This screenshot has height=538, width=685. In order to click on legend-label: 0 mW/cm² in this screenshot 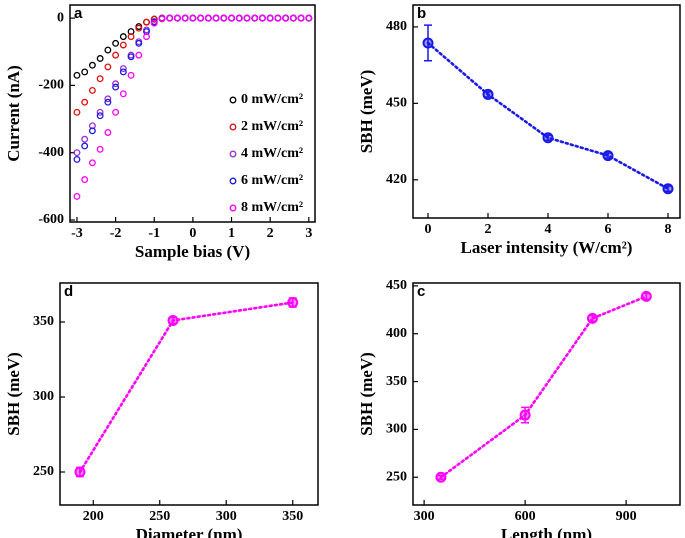, I will do `click(272, 99)`.